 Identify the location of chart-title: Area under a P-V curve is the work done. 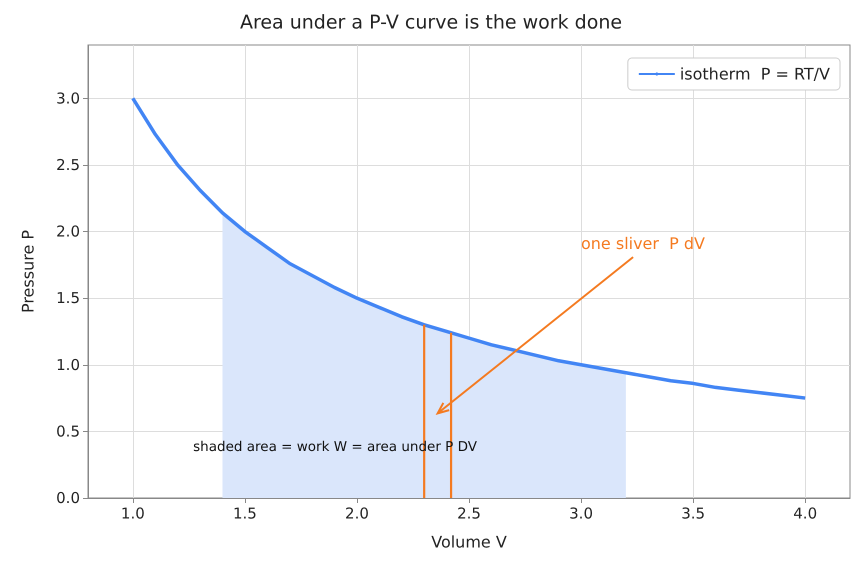
(431, 23).